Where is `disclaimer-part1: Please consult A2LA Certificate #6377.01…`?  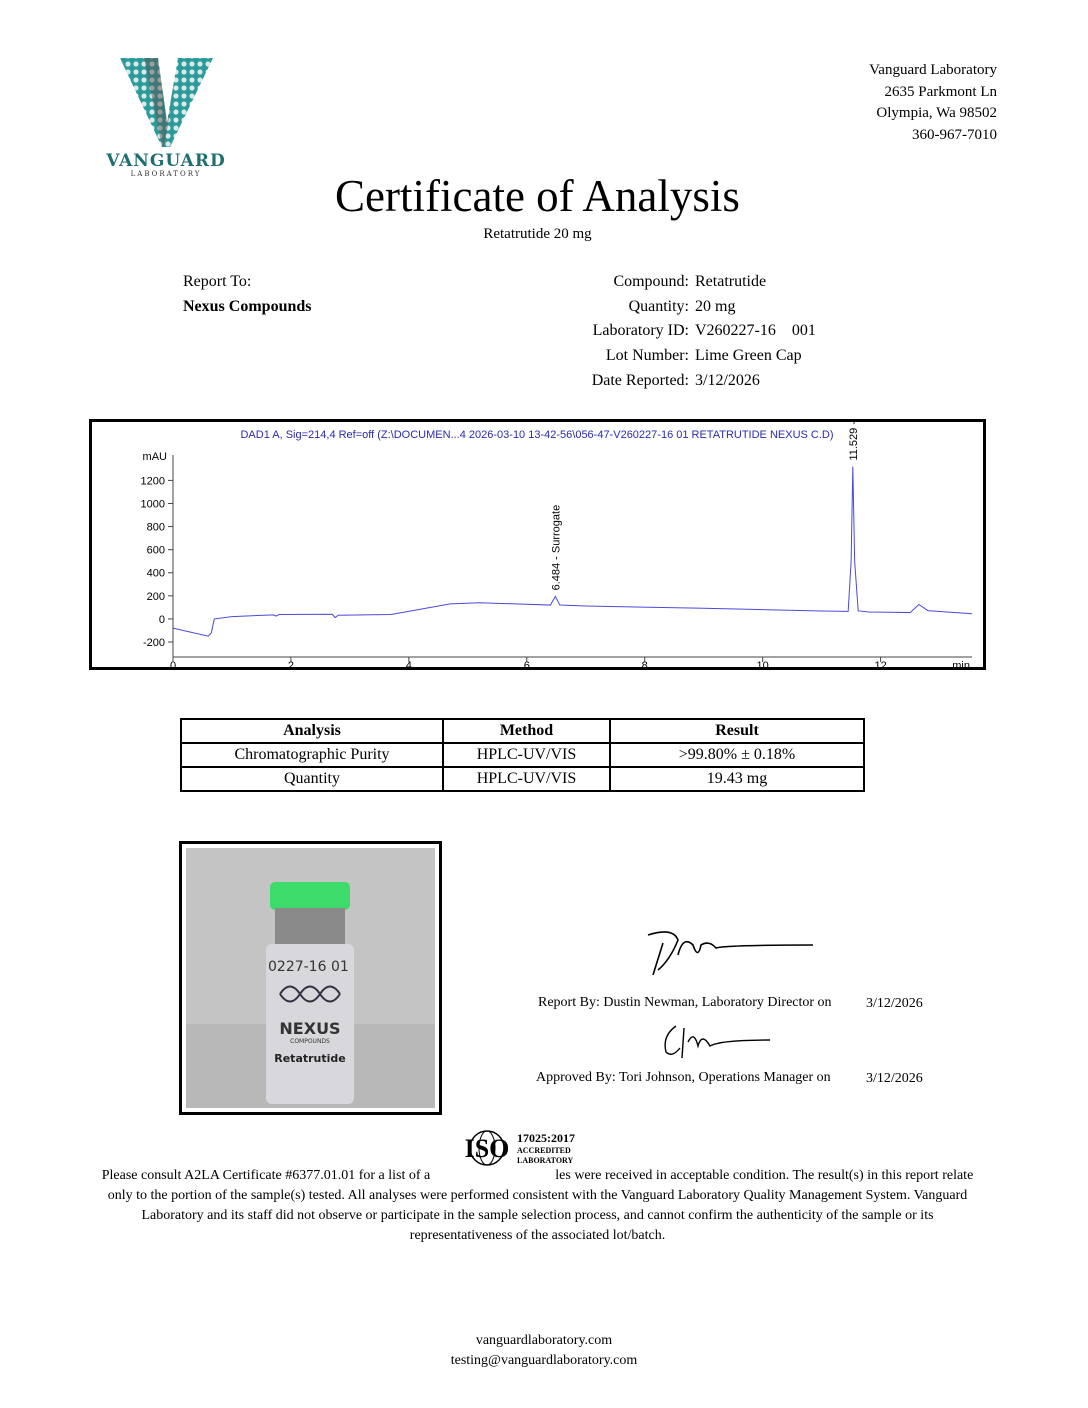
disclaimer-part1: Please consult A2LA Certificate #6377.01… is located at coordinates (266, 1175).